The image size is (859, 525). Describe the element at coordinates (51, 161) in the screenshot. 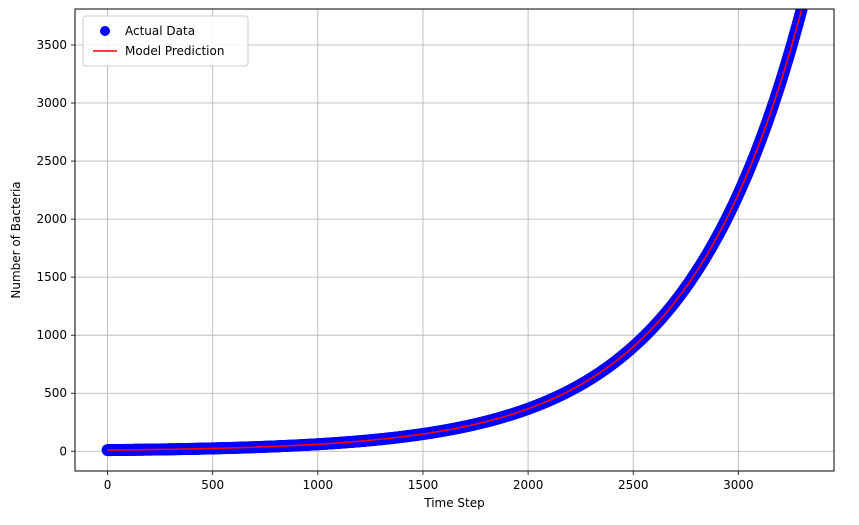

I see `y-tick-label: 2500` at that location.